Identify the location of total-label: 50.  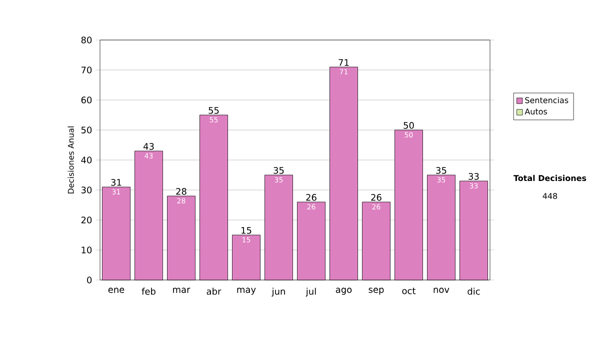
(409, 125).